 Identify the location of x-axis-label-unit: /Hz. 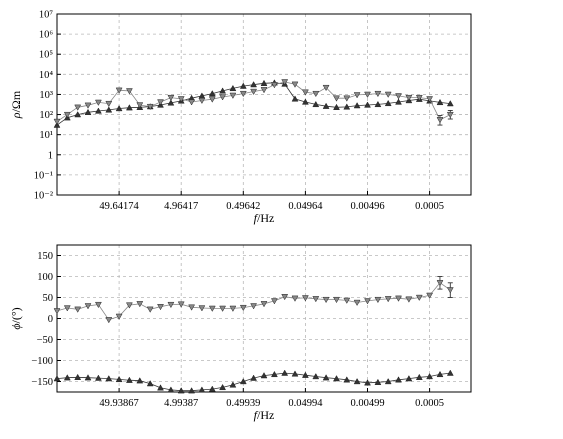
(265, 218).